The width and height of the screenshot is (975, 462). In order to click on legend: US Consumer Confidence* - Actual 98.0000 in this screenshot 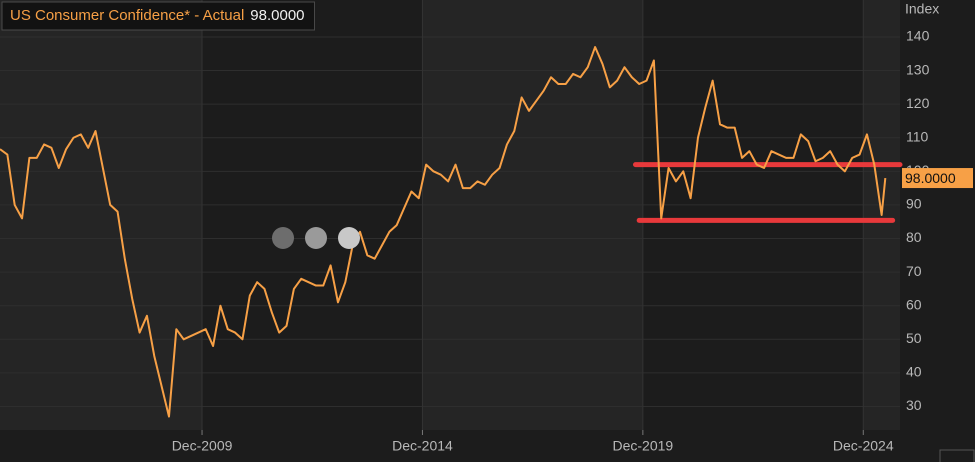, I will do `click(158, 16)`.